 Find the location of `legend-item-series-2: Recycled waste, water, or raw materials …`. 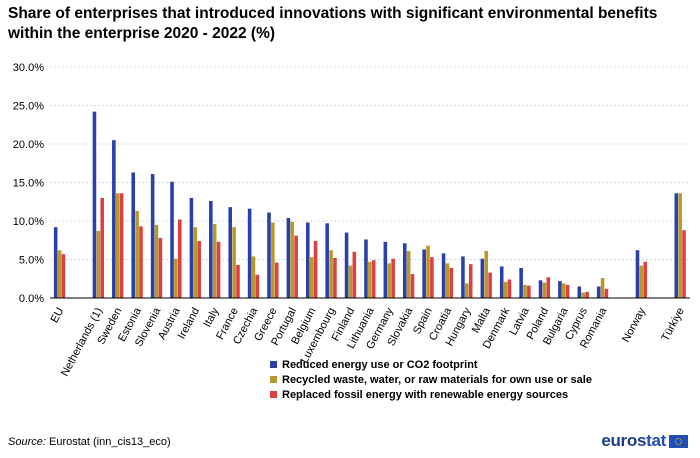

legend-item-series-2: Recycled waste, water, or raw materials … is located at coordinates (431, 379).